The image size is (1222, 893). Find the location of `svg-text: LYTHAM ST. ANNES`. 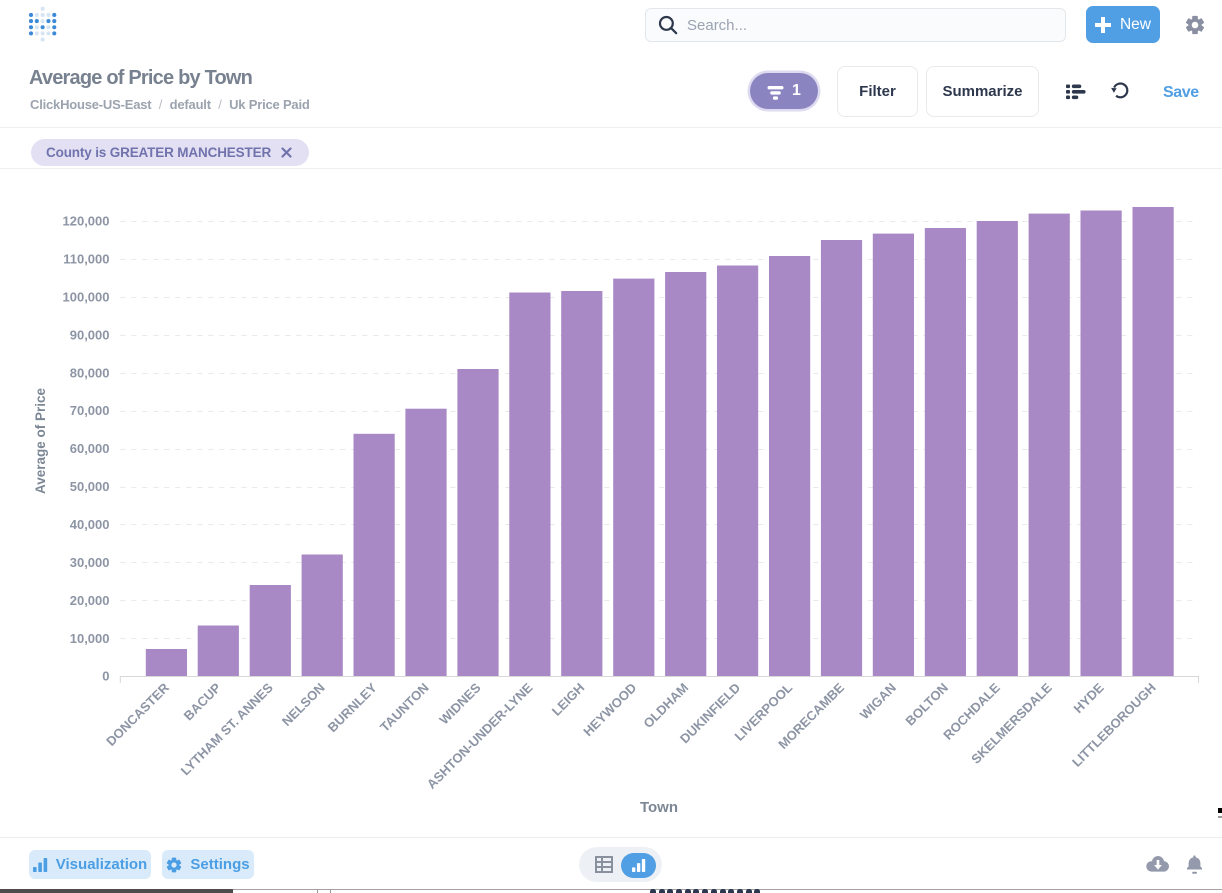

svg-text: LYTHAM ST. ANNES is located at coordinates (227, 729).